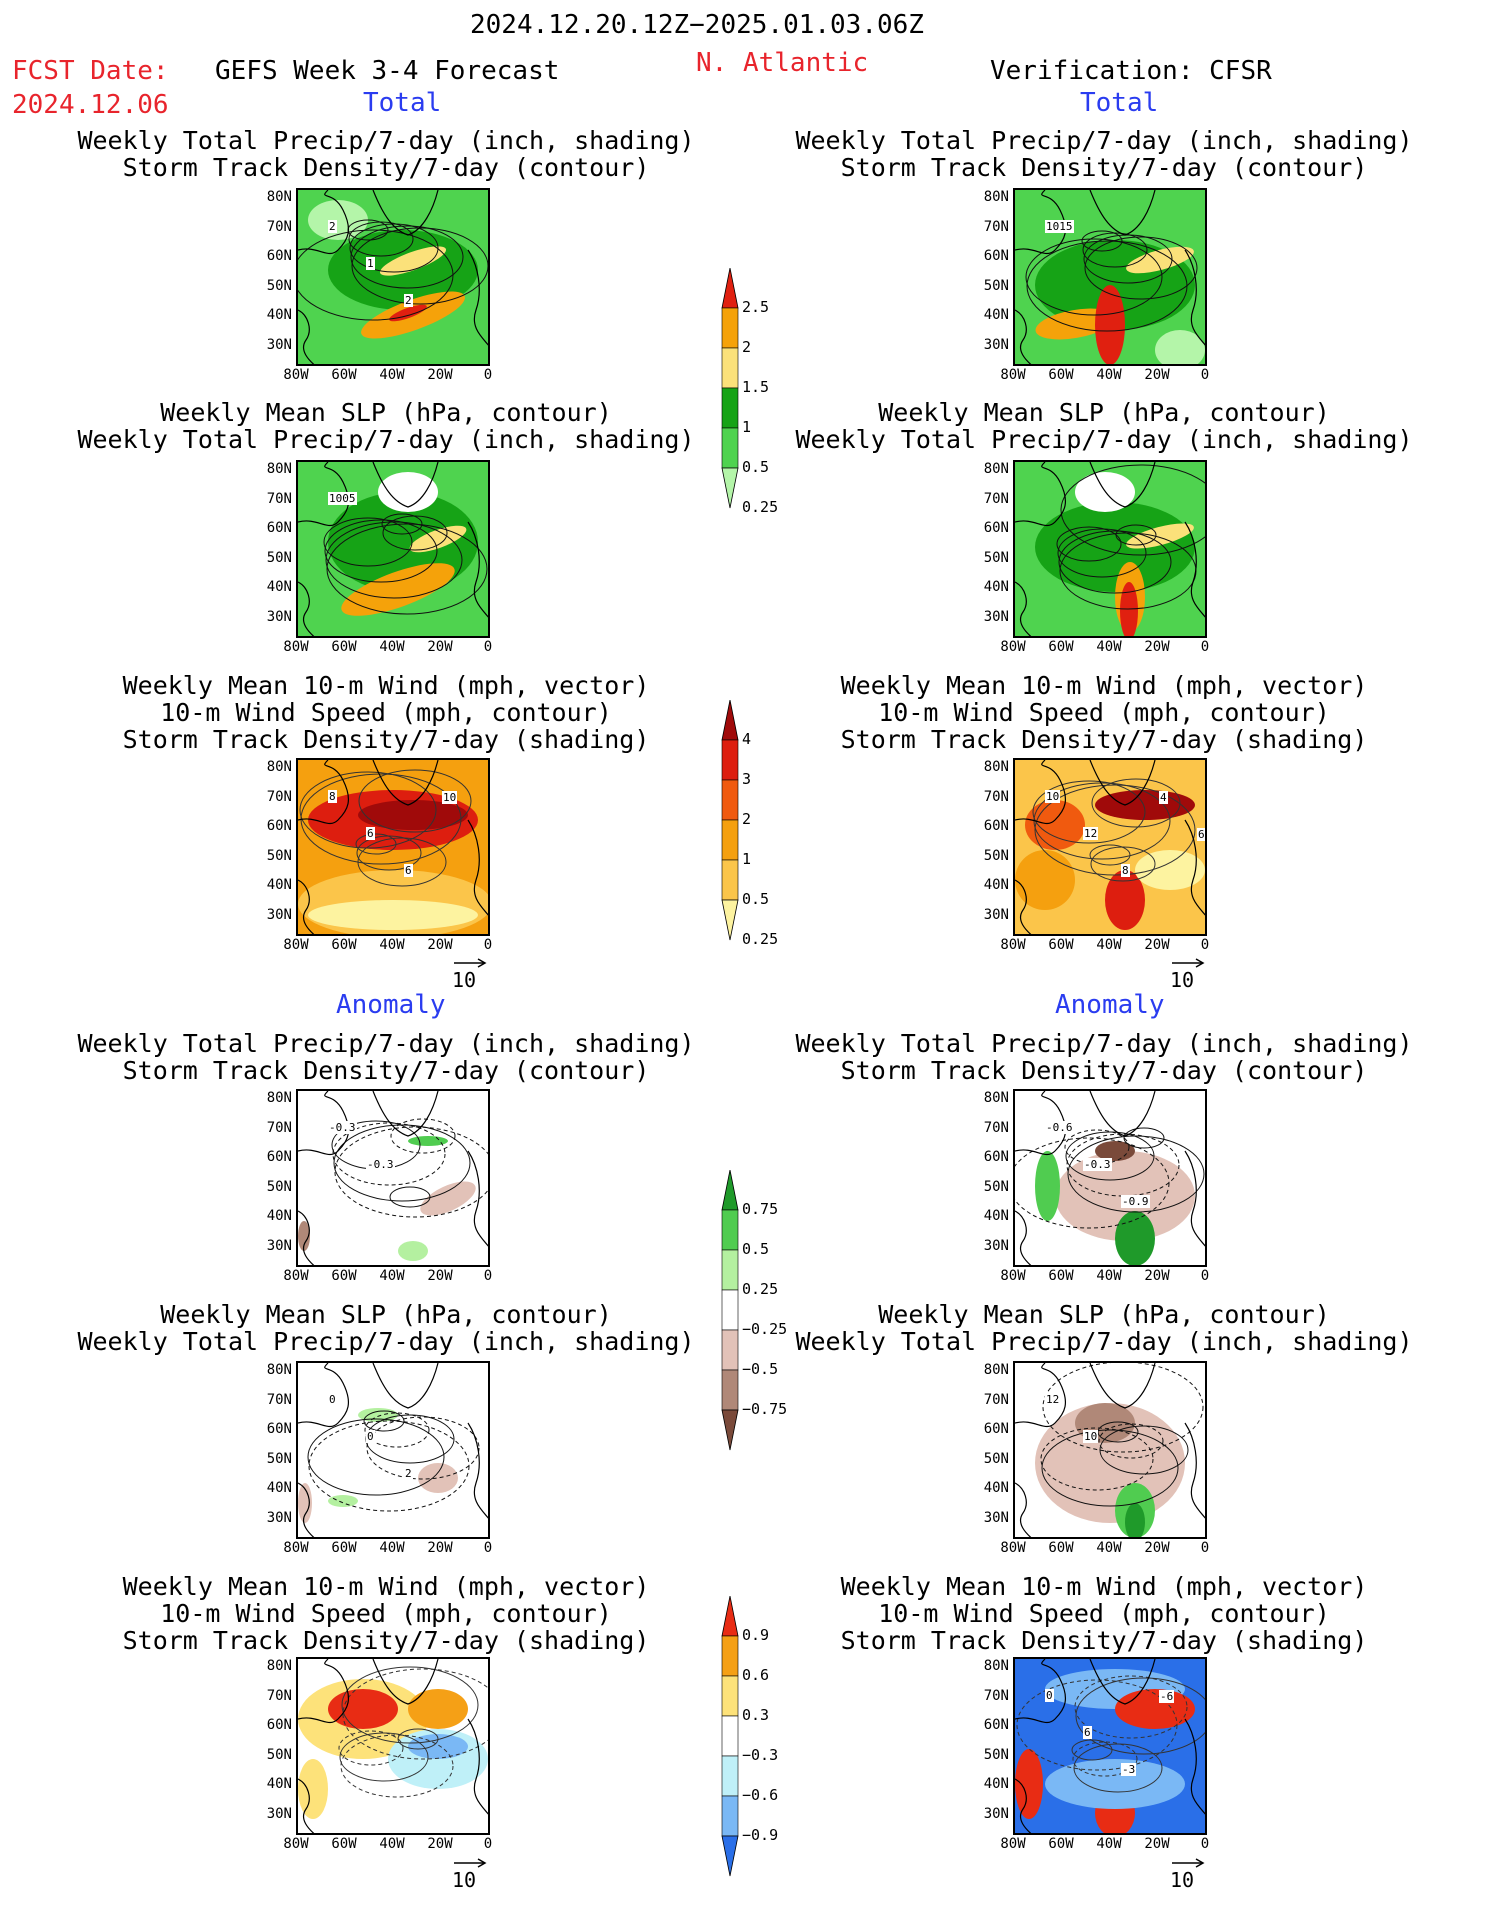 This screenshot has width=1487, height=1925. Describe the element at coordinates (393, 1178) in the screenshot. I see `map-panel: -0.3 -0.3` at that location.